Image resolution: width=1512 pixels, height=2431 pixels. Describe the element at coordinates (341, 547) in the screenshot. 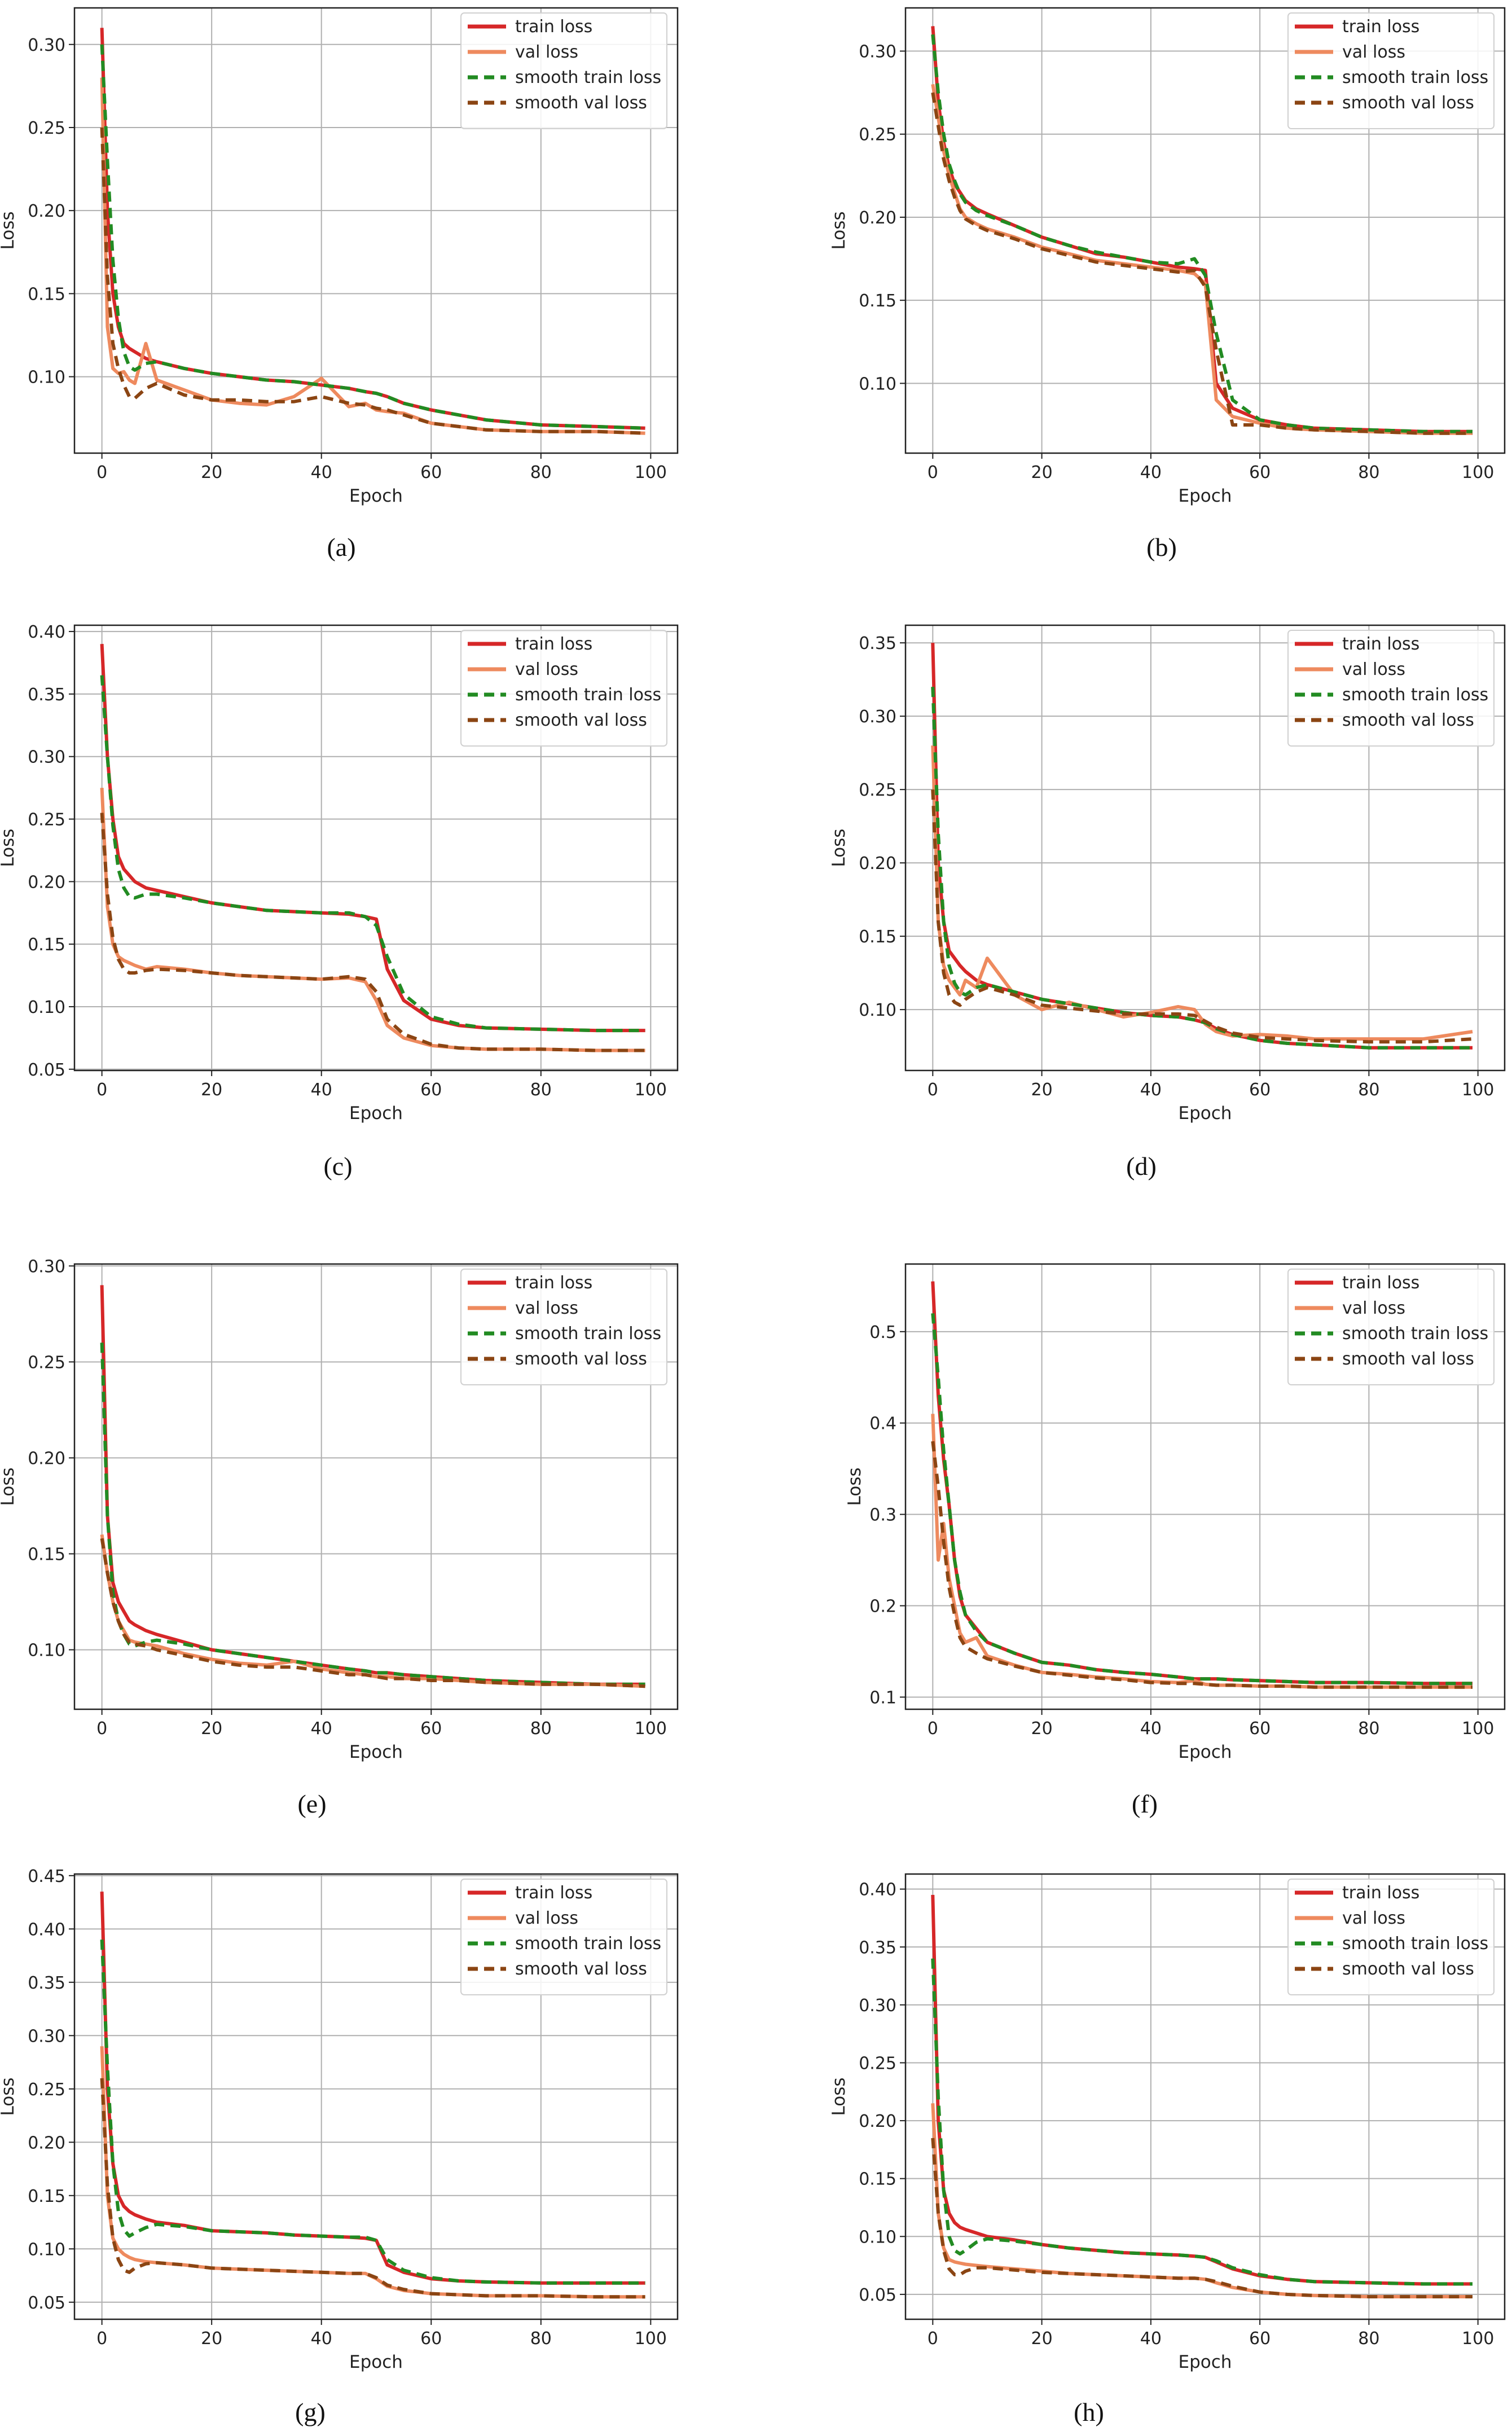

I see `subplot-caption: (a)` at that location.